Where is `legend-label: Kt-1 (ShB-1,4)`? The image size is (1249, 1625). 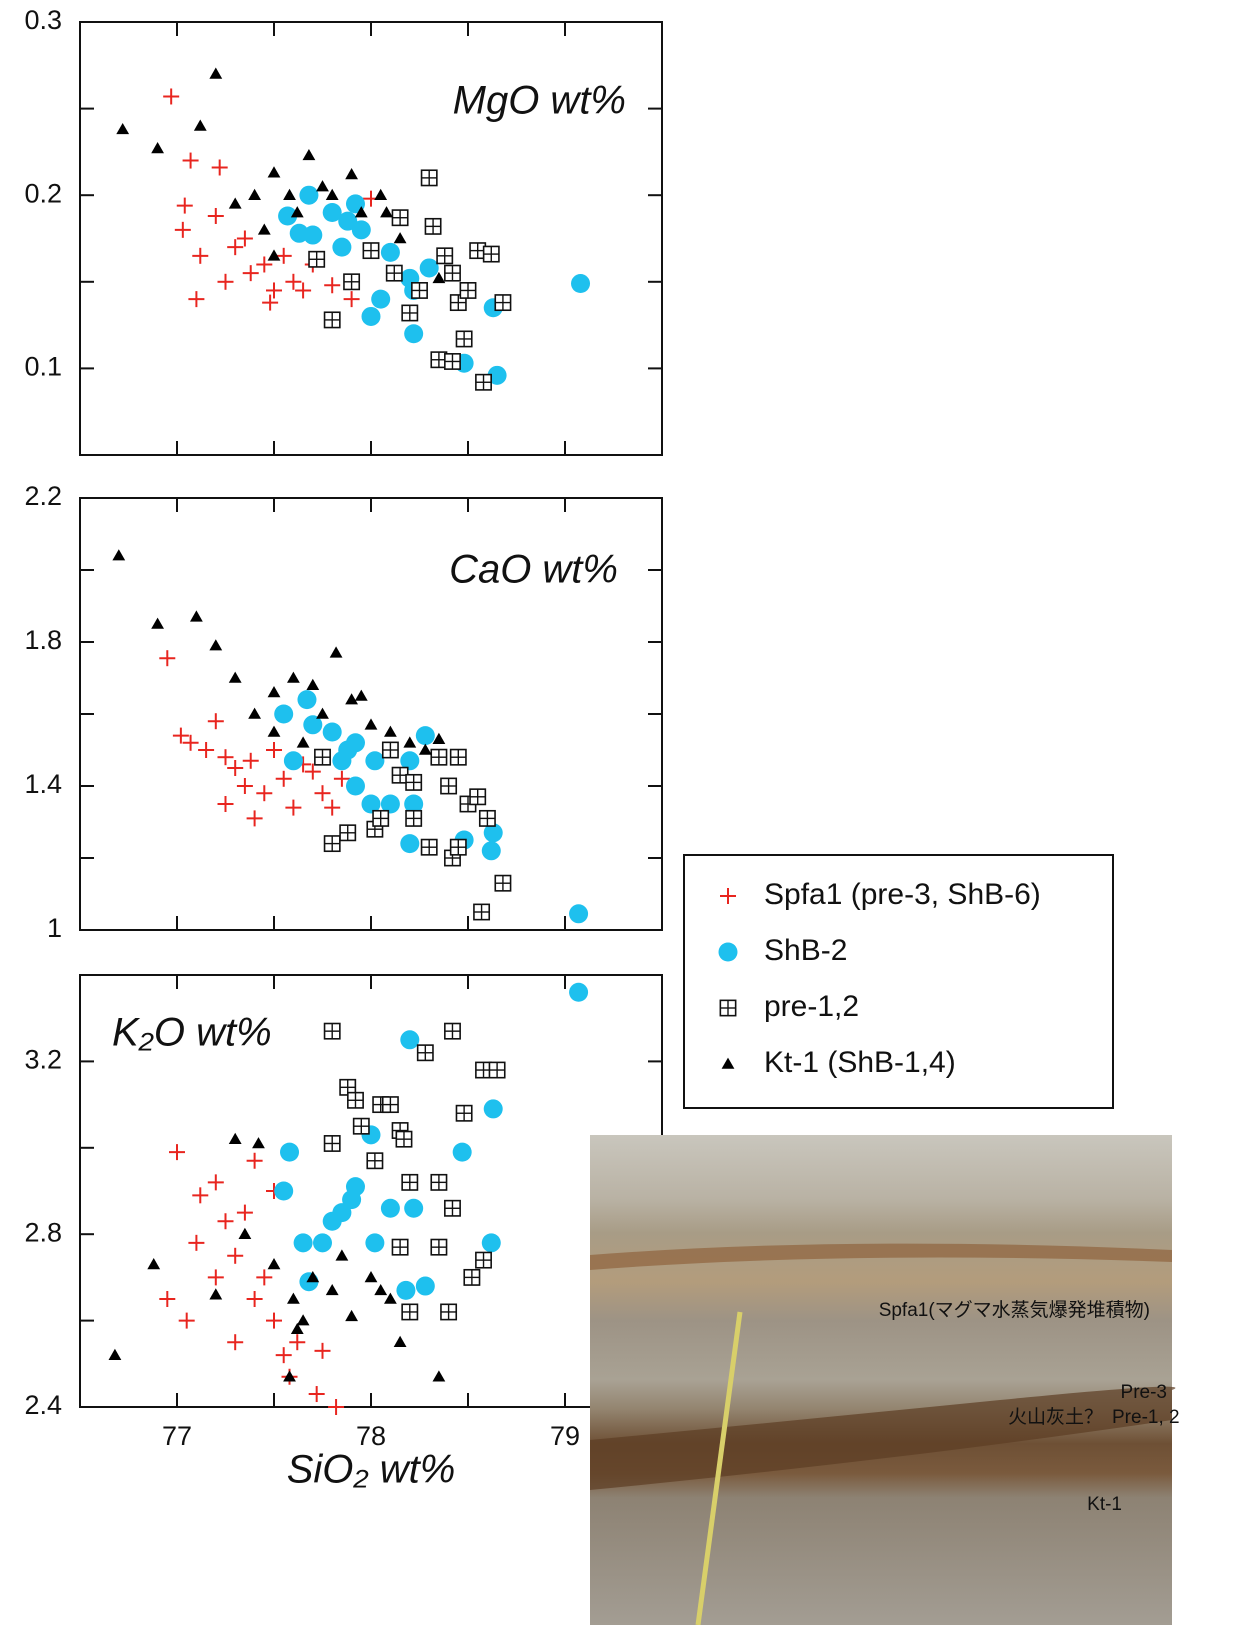 legend-label: Kt-1 (ShB-1,4) is located at coordinates (860, 1062).